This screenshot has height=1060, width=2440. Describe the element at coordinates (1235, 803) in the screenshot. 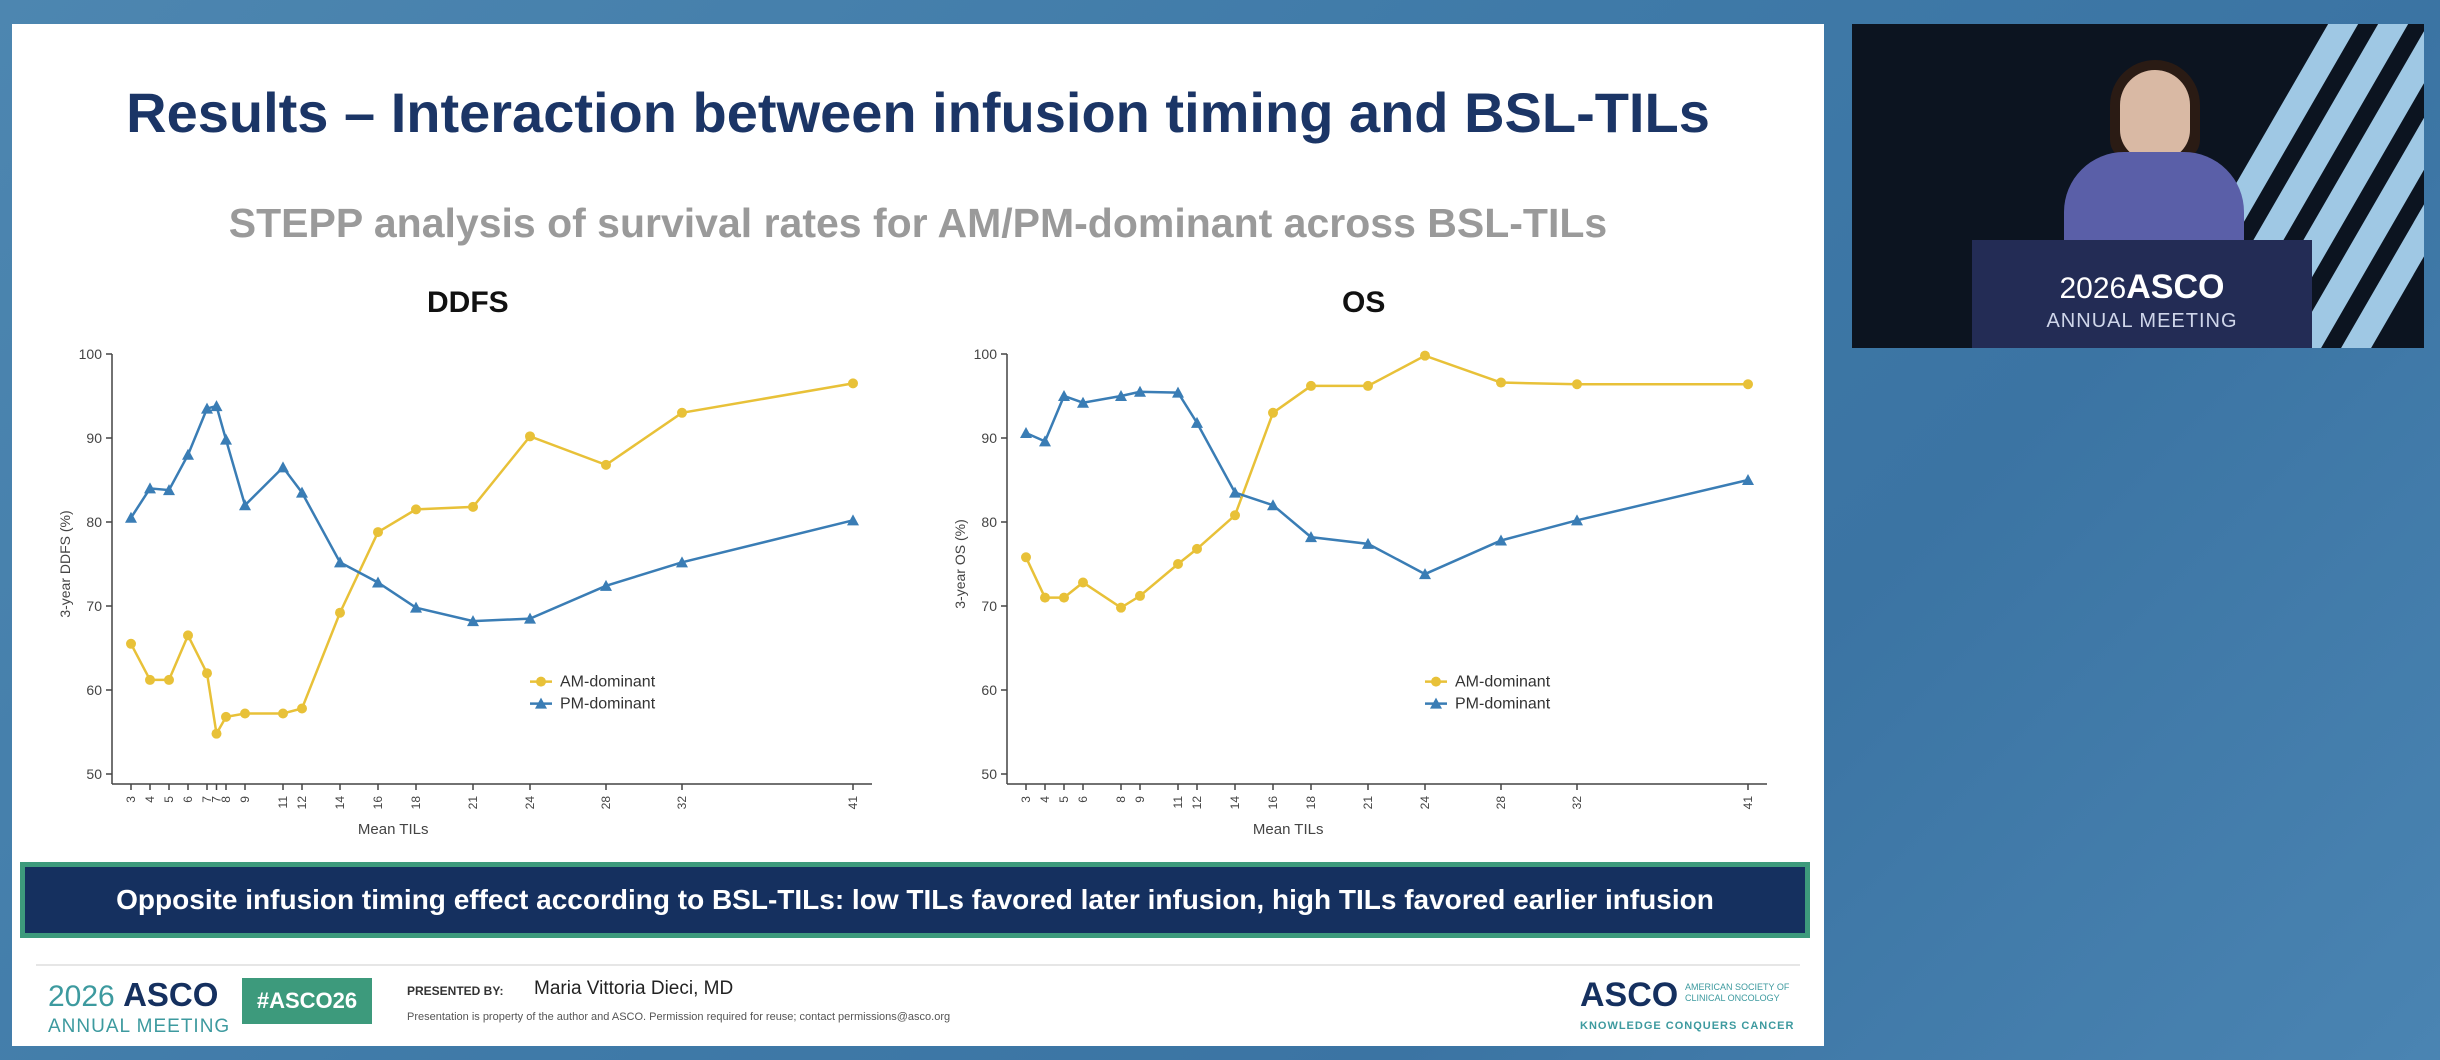

I see `x-tick-label: 14` at that location.